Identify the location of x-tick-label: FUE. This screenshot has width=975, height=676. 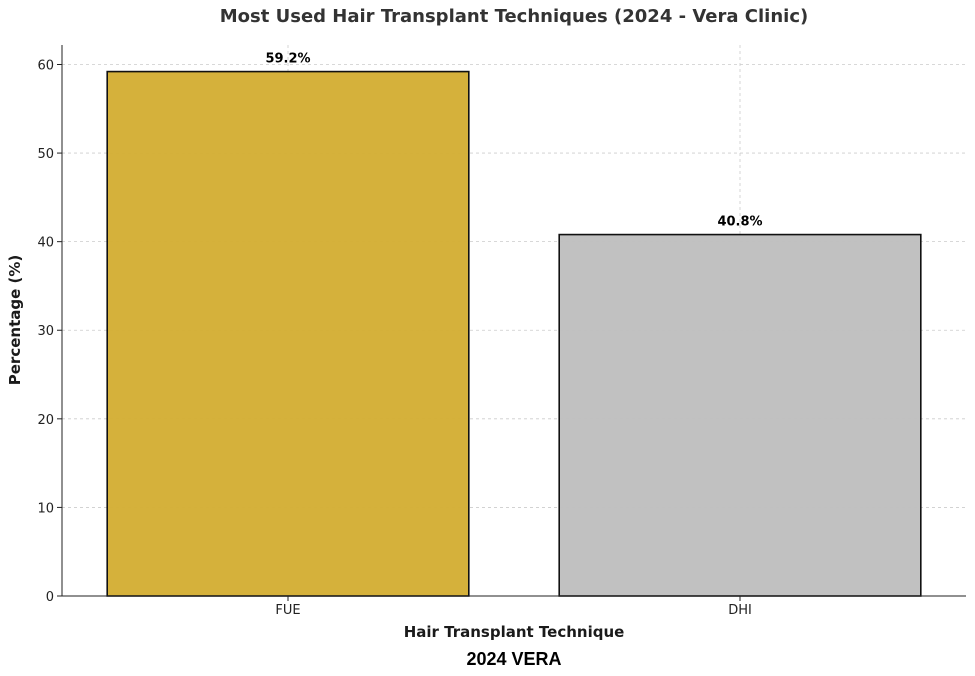
(287, 610).